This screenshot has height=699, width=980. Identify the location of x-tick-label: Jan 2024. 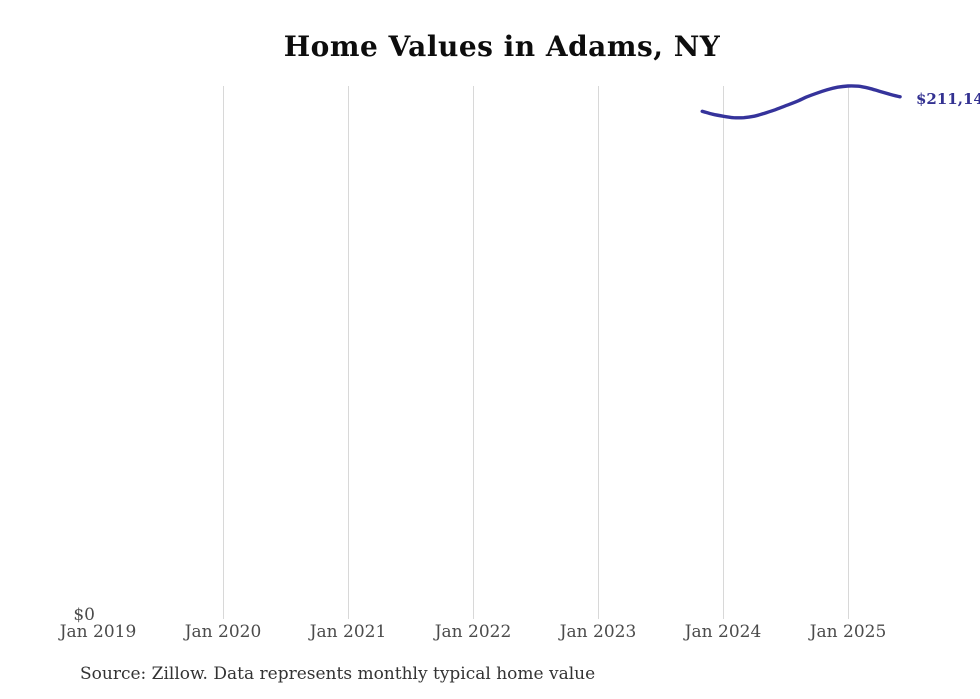
(723, 632).